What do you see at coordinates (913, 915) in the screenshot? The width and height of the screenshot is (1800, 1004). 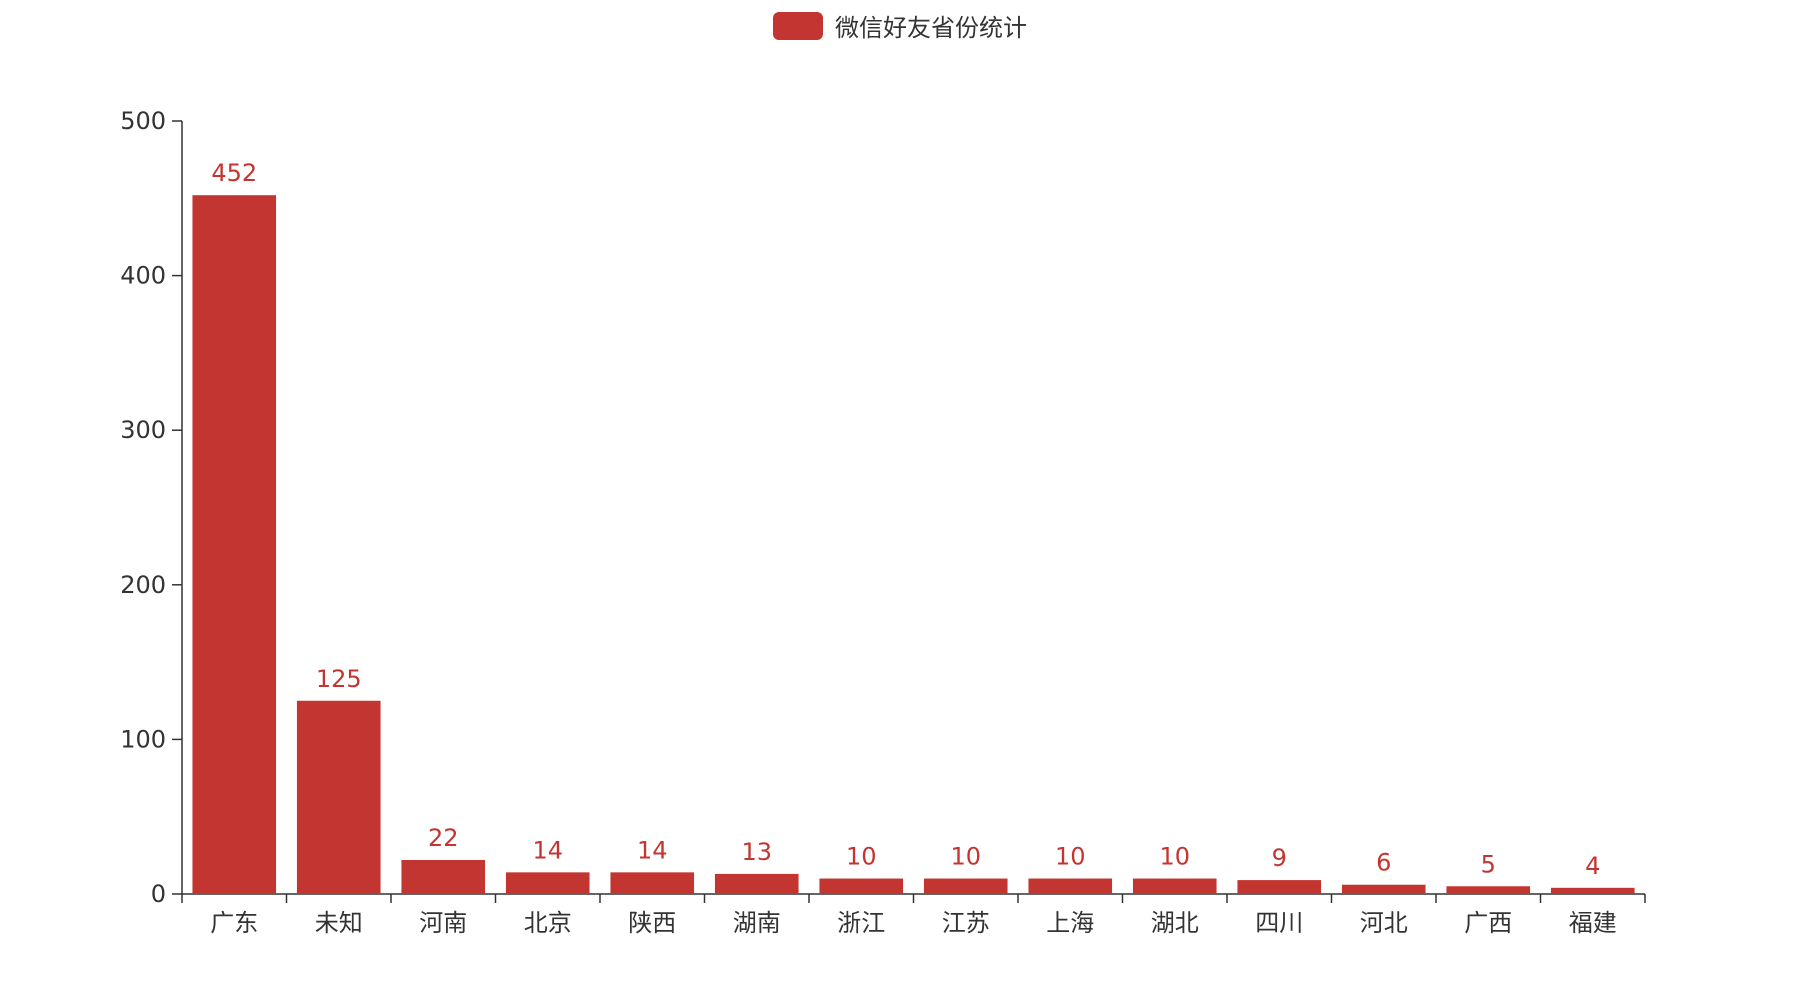 I see `x-axis: 广东 未知 河南 北京 陕西 湖南 浙江 江苏 上海 湖北 四川 河北 广西 福建` at bounding box center [913, 915].